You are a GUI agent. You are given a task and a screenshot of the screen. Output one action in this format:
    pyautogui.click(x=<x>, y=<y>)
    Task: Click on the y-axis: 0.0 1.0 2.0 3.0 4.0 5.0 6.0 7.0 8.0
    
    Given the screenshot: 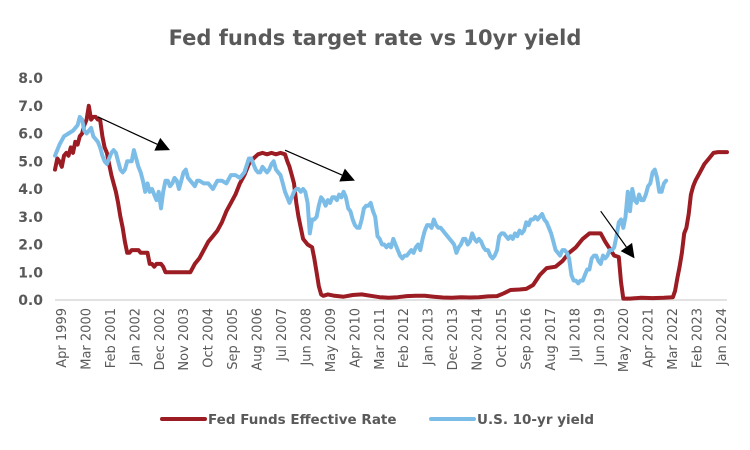 What is the action you would take?
    pyautogui.click(x=30, y=190)
    